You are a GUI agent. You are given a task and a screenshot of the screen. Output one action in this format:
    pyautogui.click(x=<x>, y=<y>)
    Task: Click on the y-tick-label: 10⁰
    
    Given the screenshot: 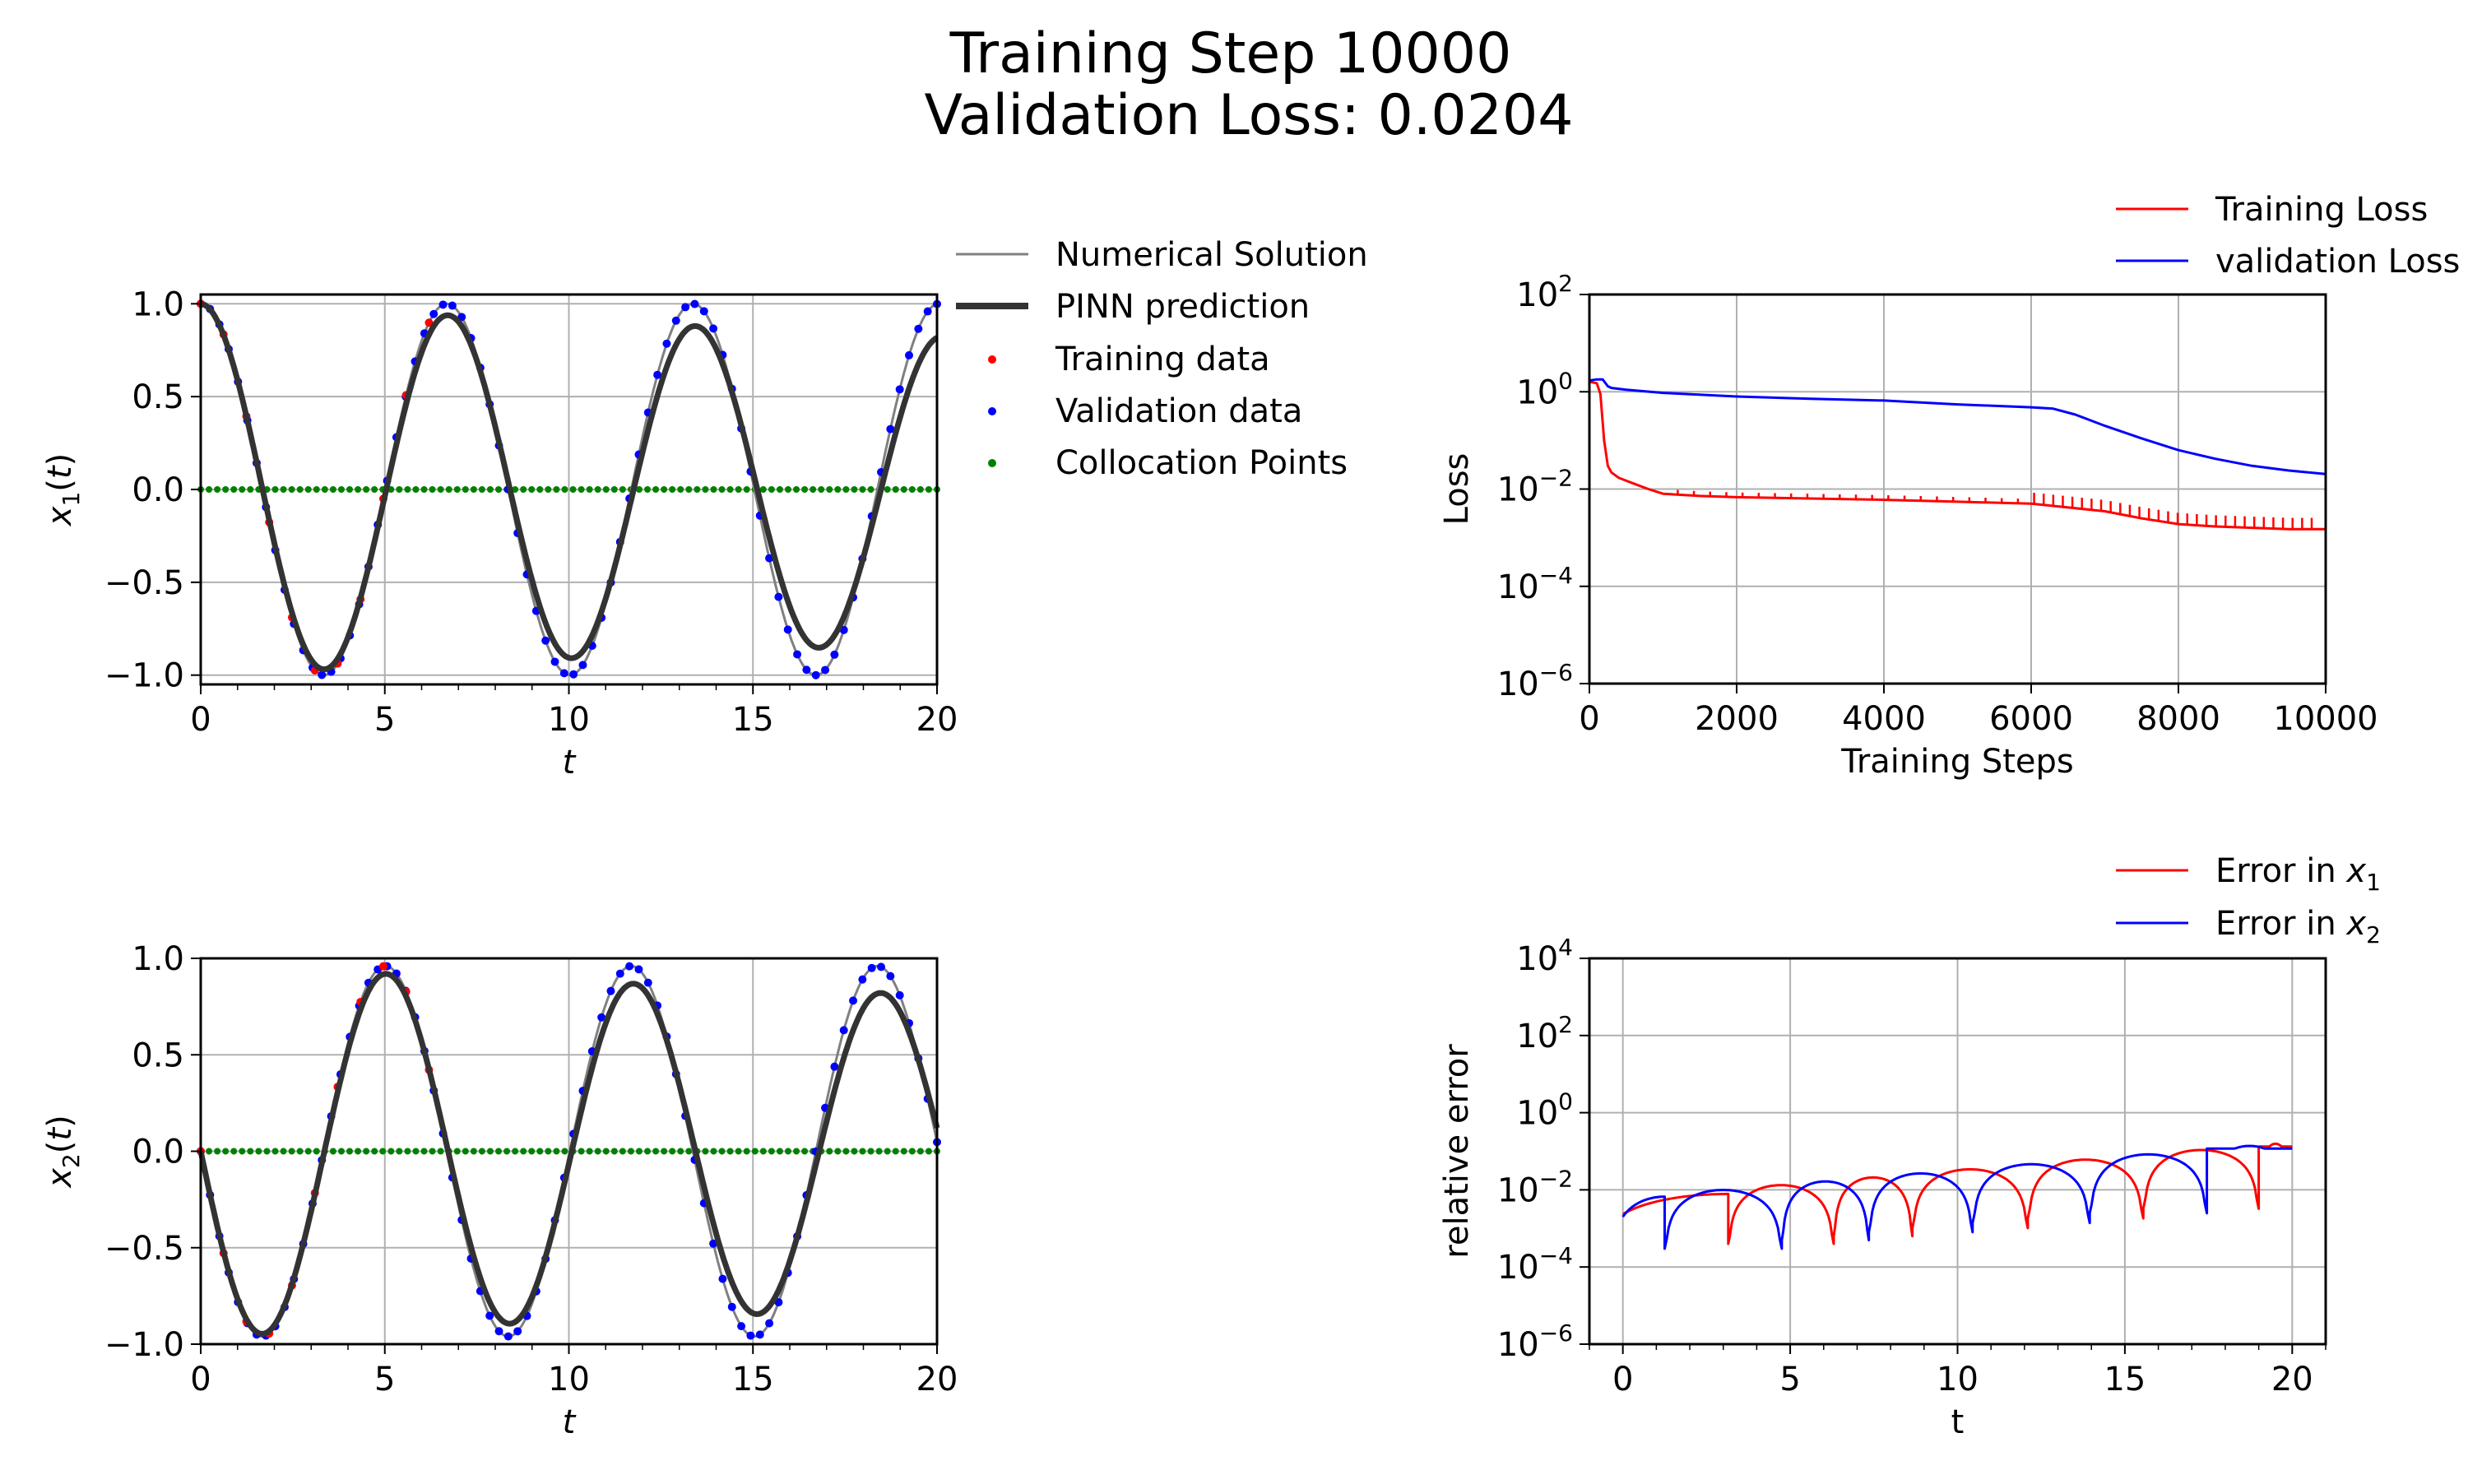 What is the action you would take?
    pyautogui.click(x=1544, y=1110)
    